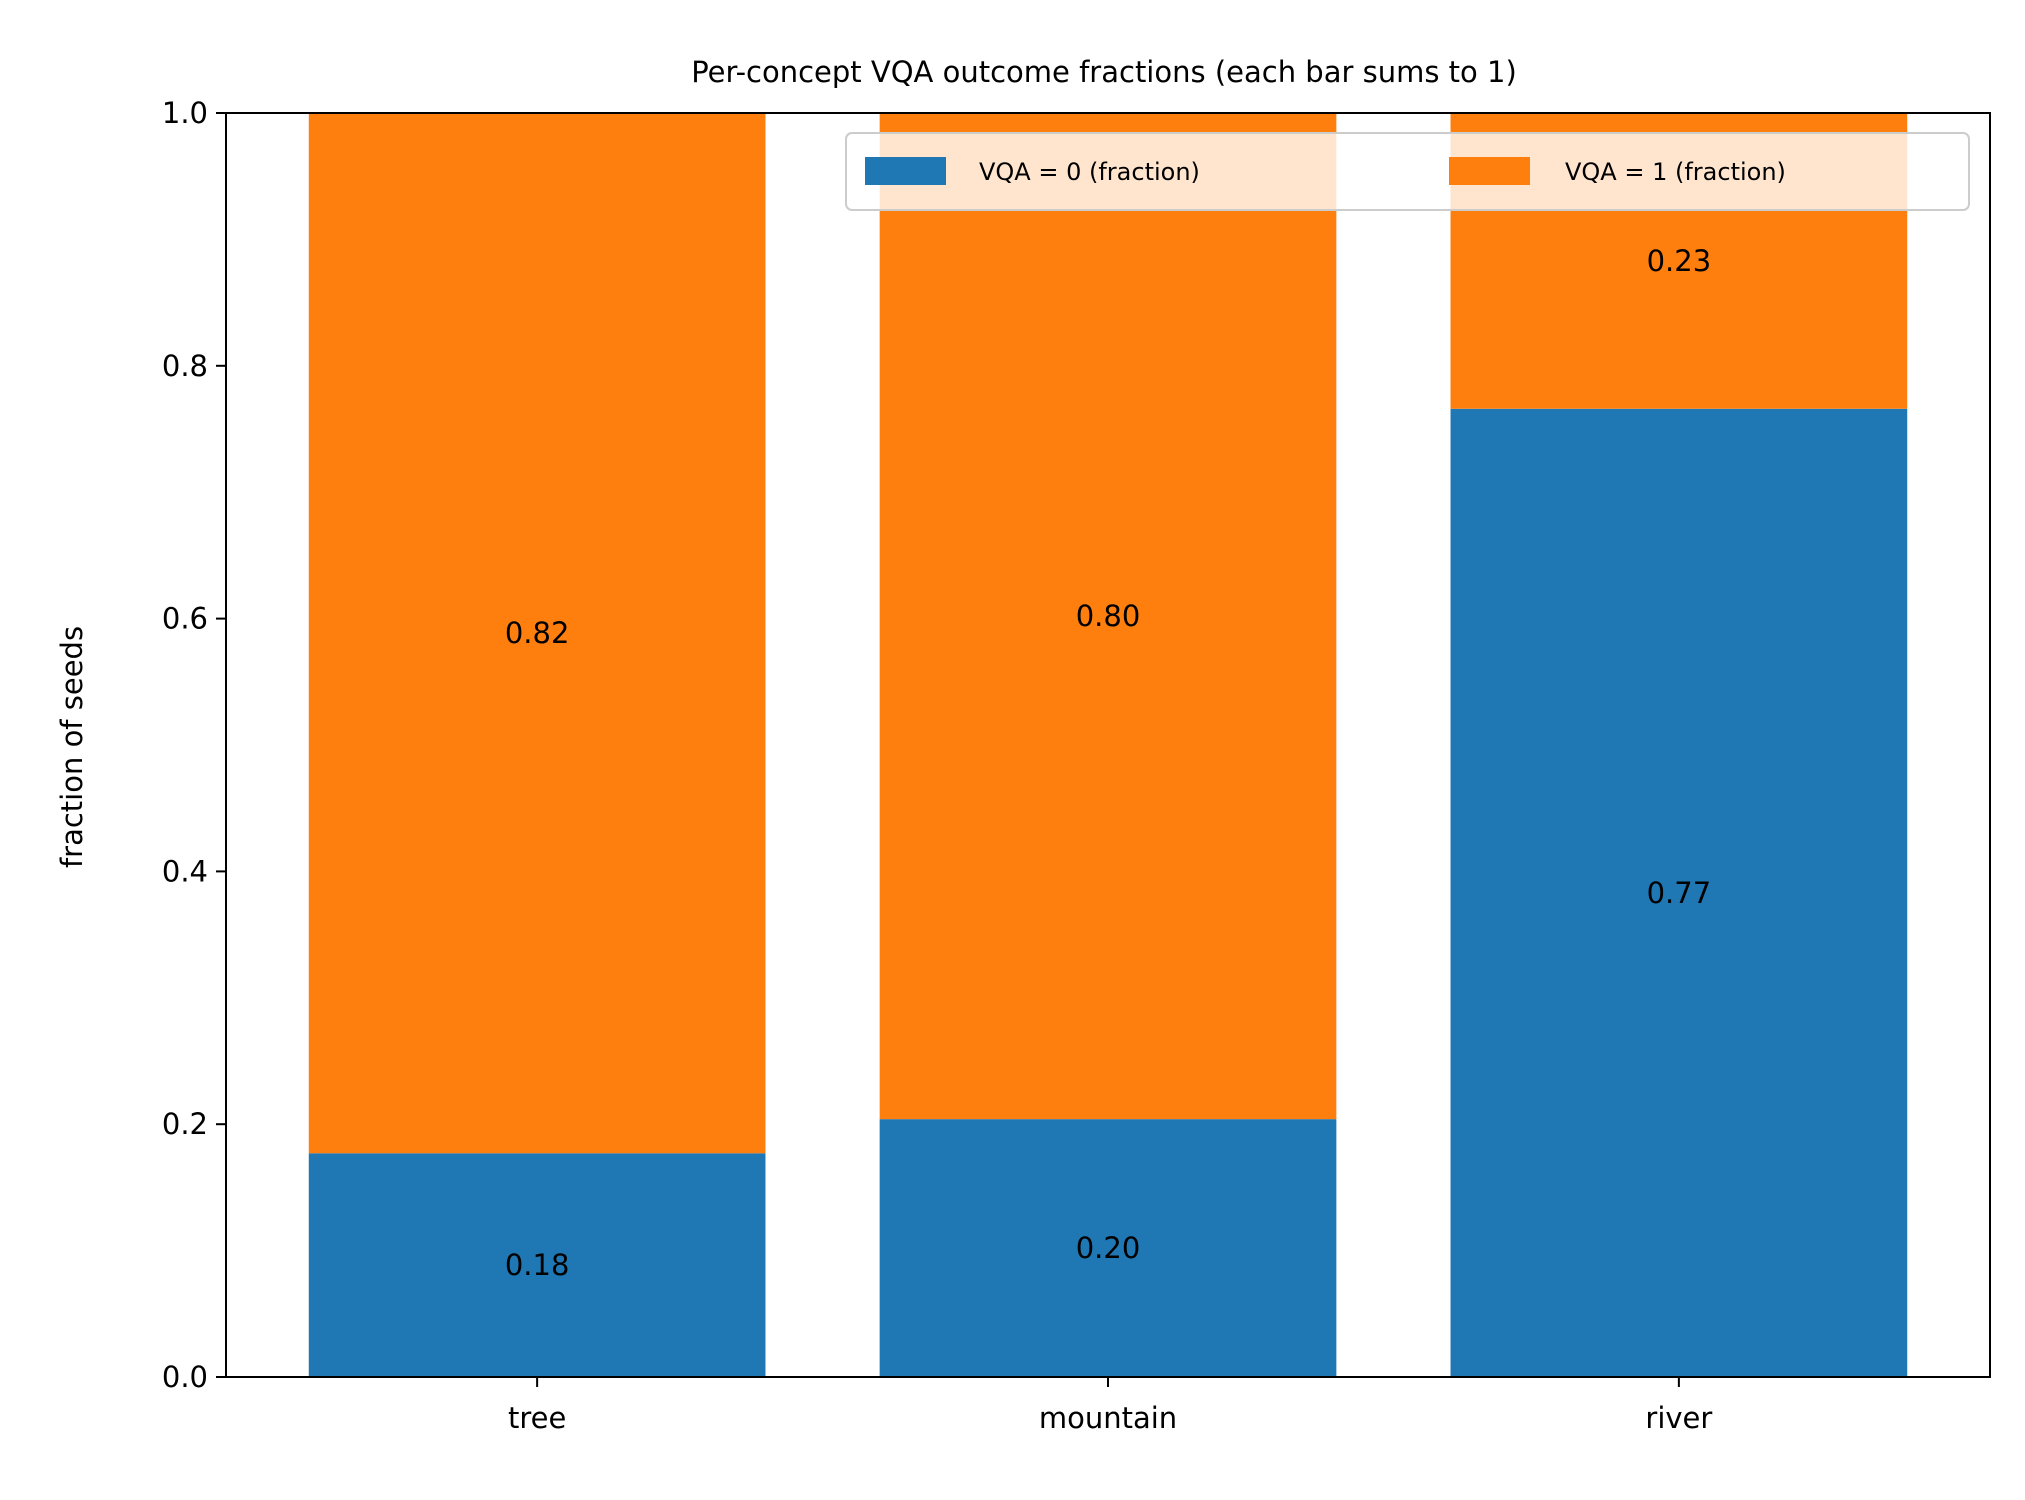 The height and width of the screenshot is (1500, 2025). Describe the element at coordinates (185, 113) in the screenshot. I see `y-tick-label: 1.0` at that location.